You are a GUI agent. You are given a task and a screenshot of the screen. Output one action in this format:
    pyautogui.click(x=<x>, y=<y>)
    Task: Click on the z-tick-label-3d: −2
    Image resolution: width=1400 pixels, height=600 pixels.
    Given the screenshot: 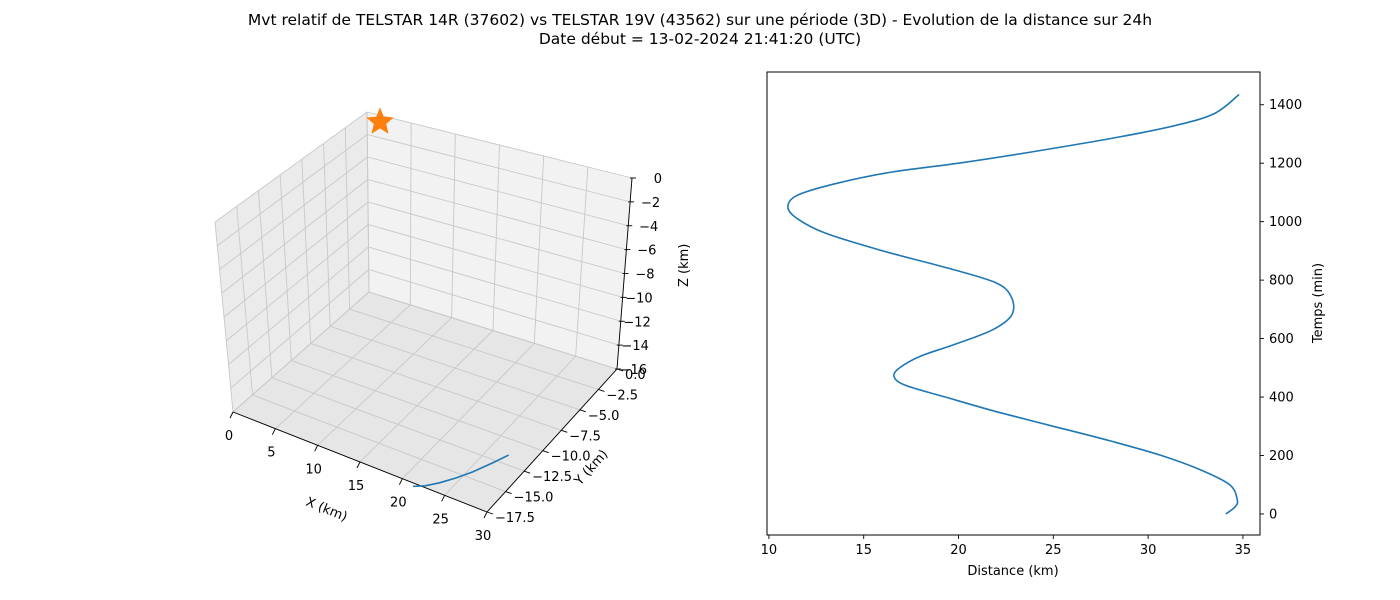 What is the action you would take?
    pyautogui.click(x=650, y=203)
    